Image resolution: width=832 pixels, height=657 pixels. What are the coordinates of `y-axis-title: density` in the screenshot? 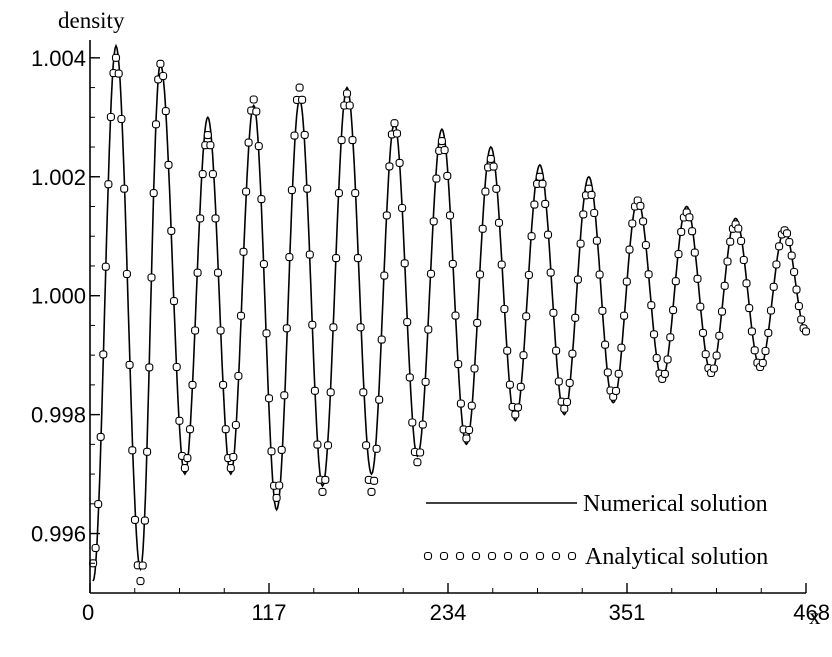 It's located at (91, 20).